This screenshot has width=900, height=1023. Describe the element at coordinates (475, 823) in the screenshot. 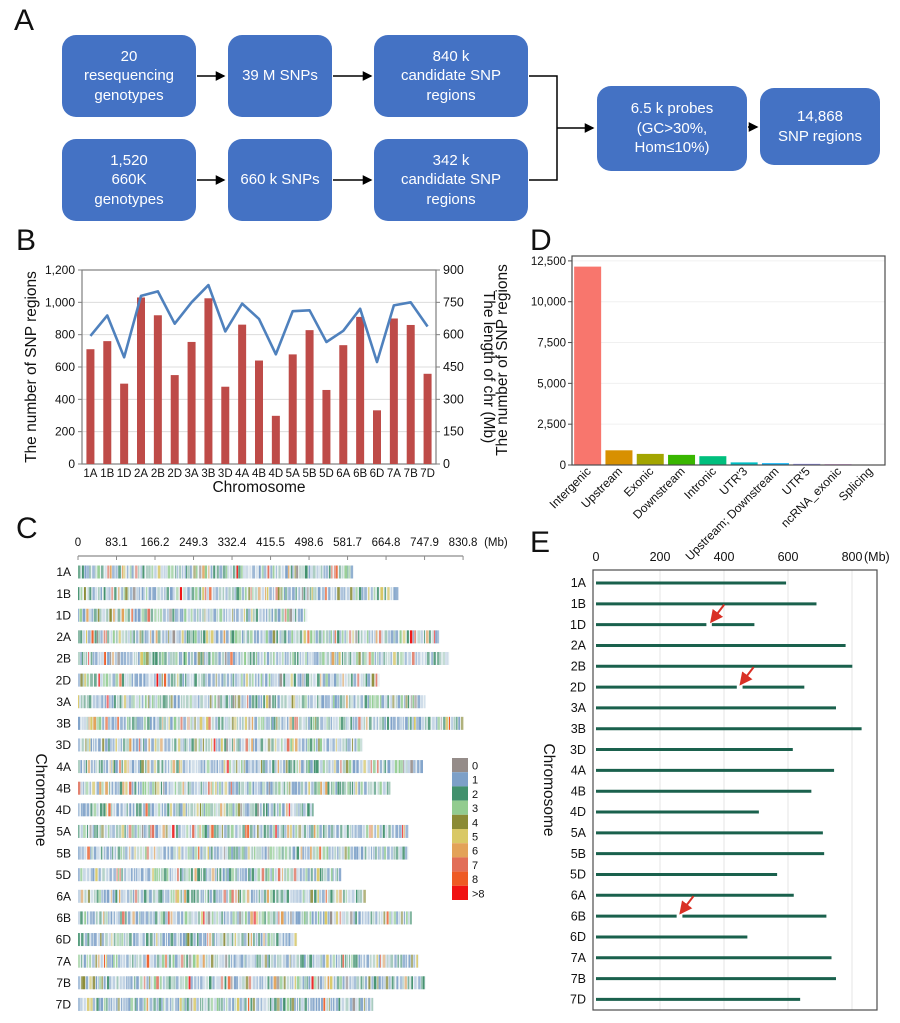

I see `panel-c-legend-label: 4` at that location.